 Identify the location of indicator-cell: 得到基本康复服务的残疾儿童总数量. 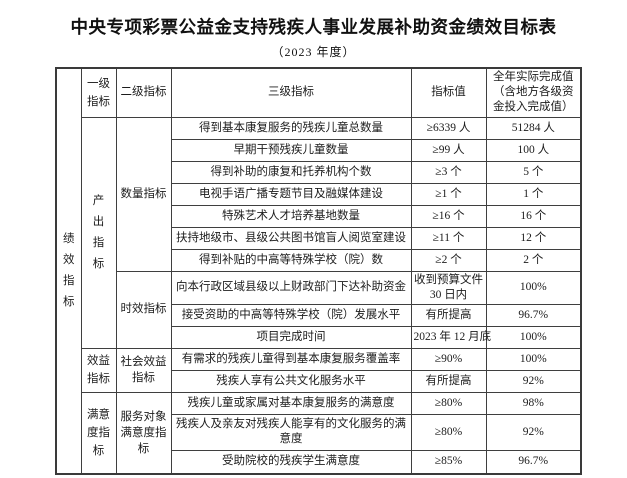
(291, 128).